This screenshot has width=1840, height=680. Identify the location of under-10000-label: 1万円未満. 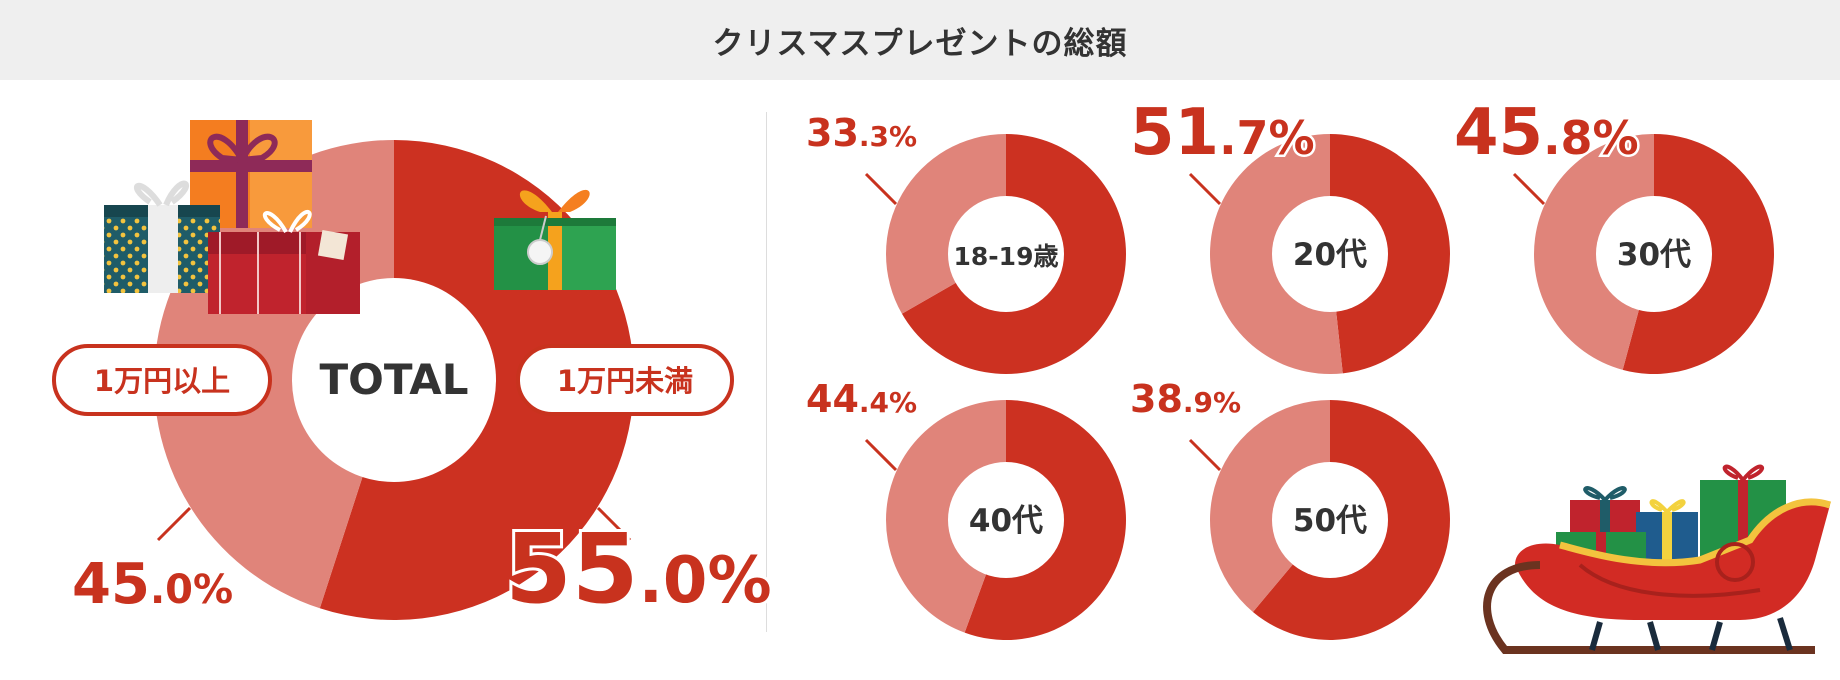
(625, 381).